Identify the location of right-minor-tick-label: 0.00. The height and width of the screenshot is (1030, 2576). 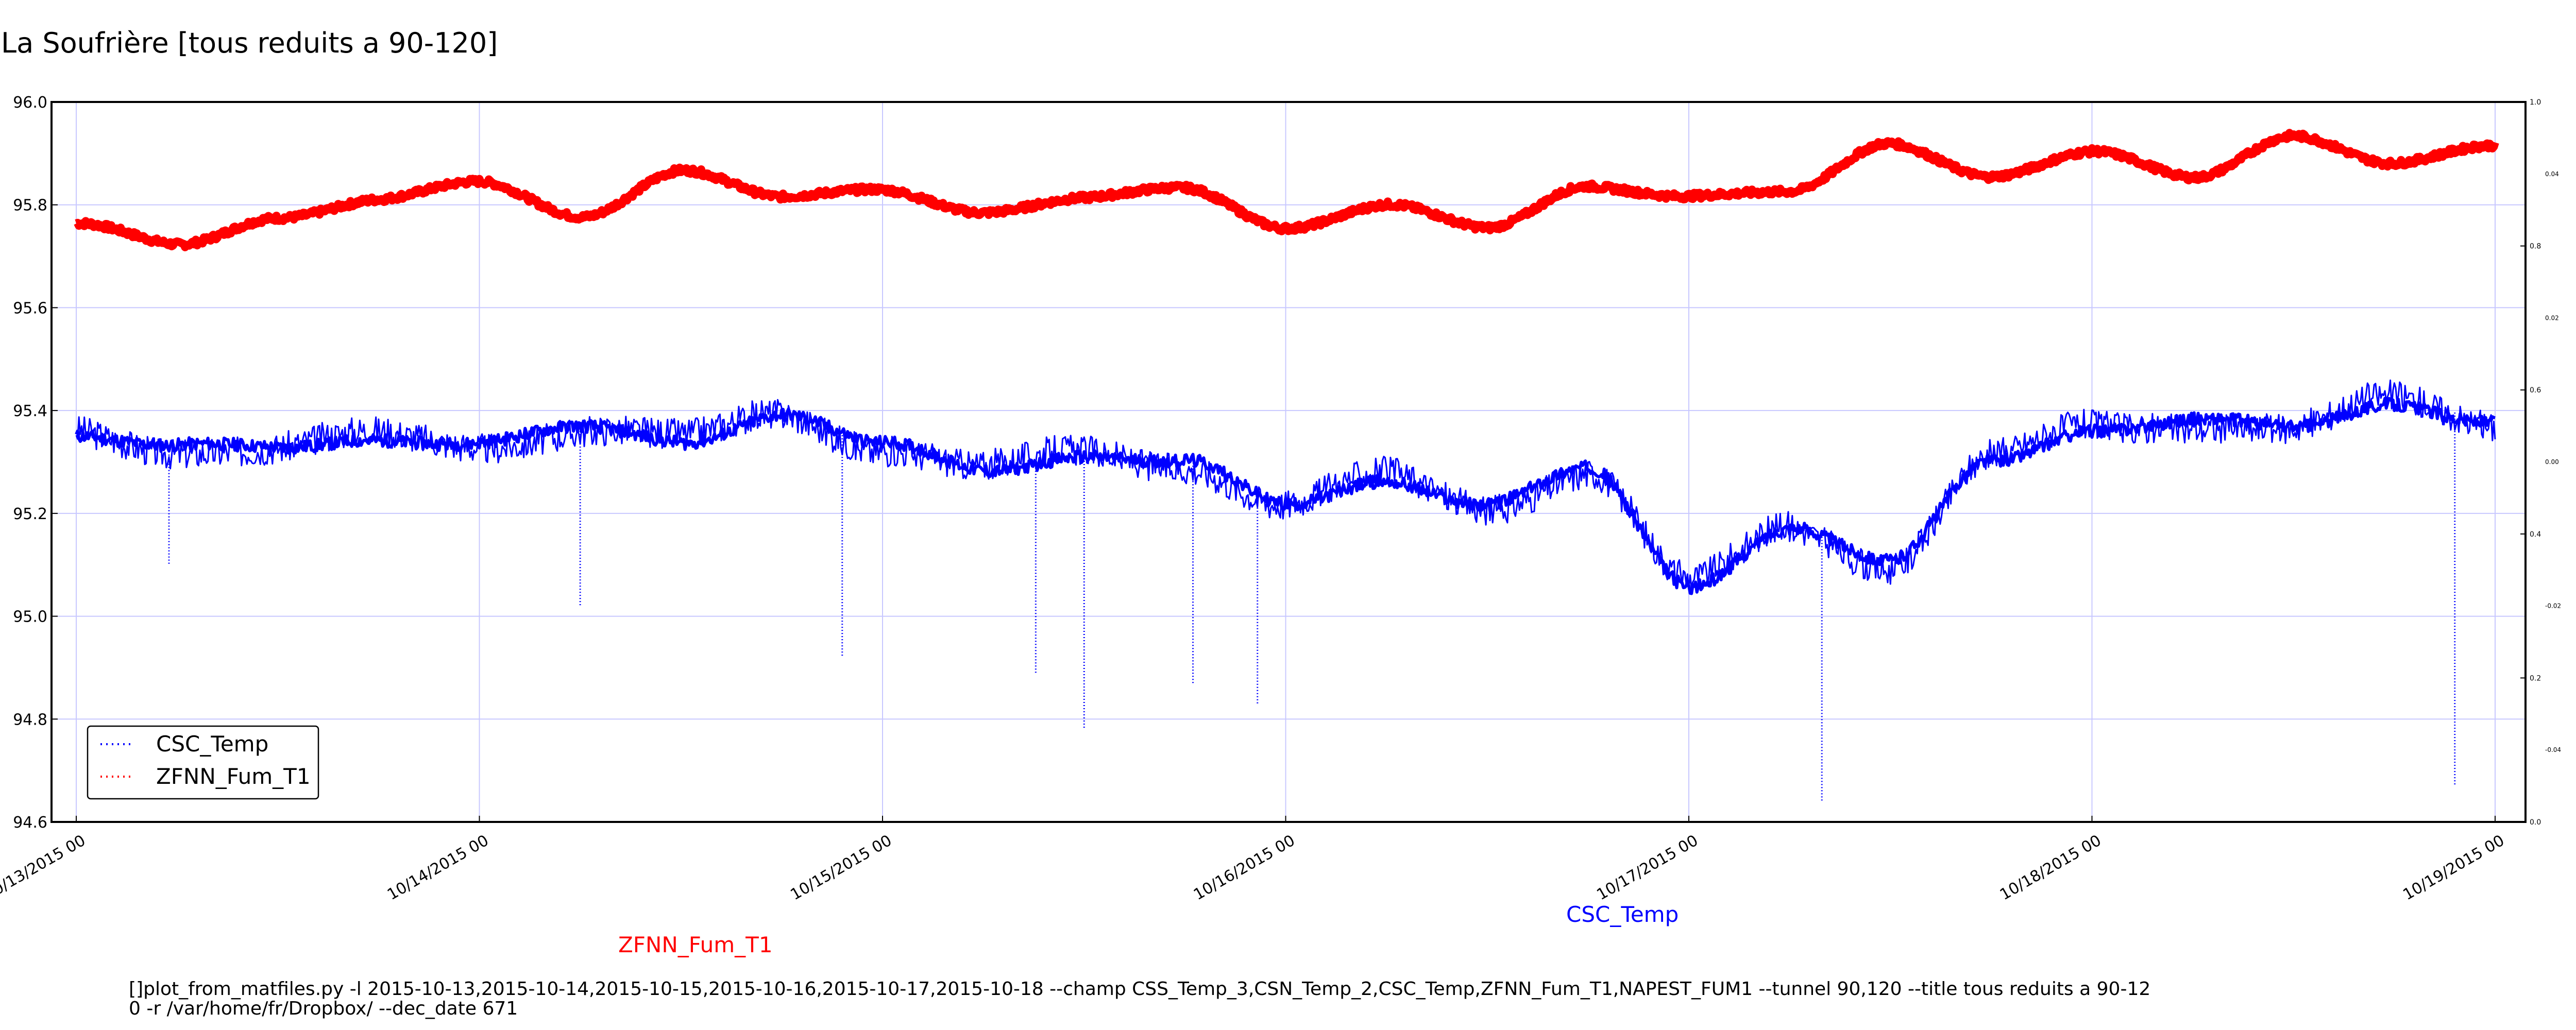
(2552, 462).